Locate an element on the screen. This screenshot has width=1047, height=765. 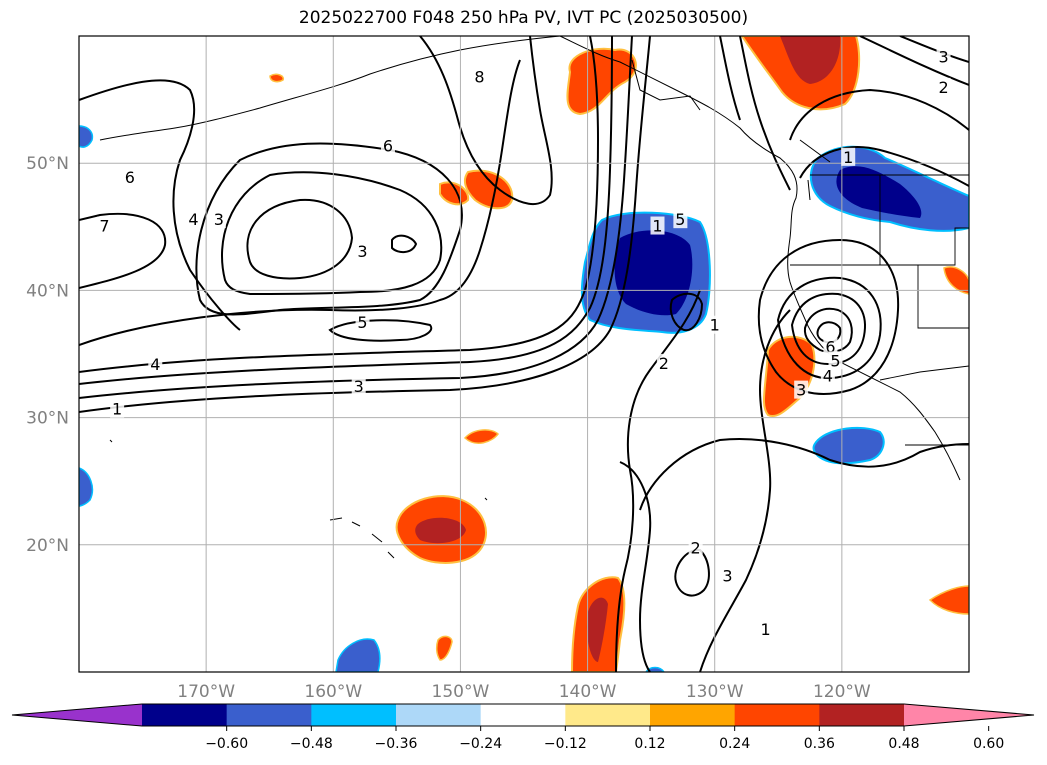
longitude-label: 130°W is located at coordinates (715, 692).